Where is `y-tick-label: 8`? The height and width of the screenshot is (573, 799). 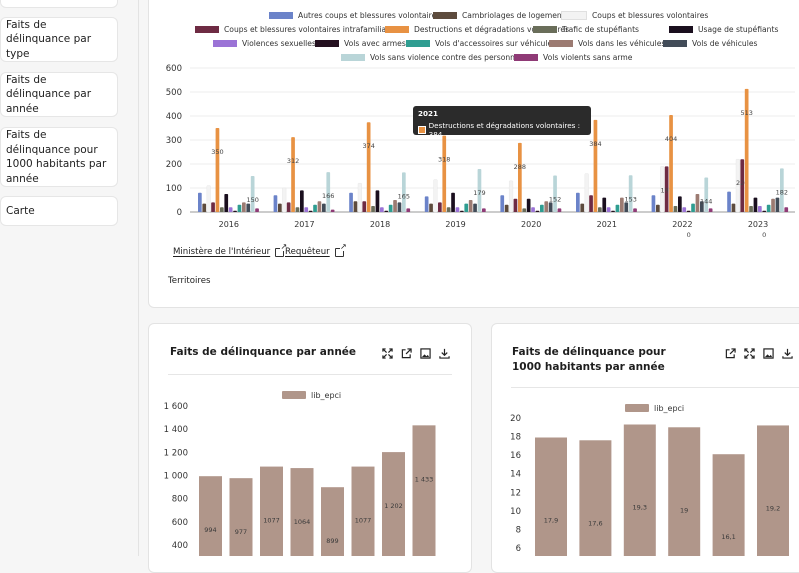 y-tick-label: 8 is located at coordinates (518, 530).